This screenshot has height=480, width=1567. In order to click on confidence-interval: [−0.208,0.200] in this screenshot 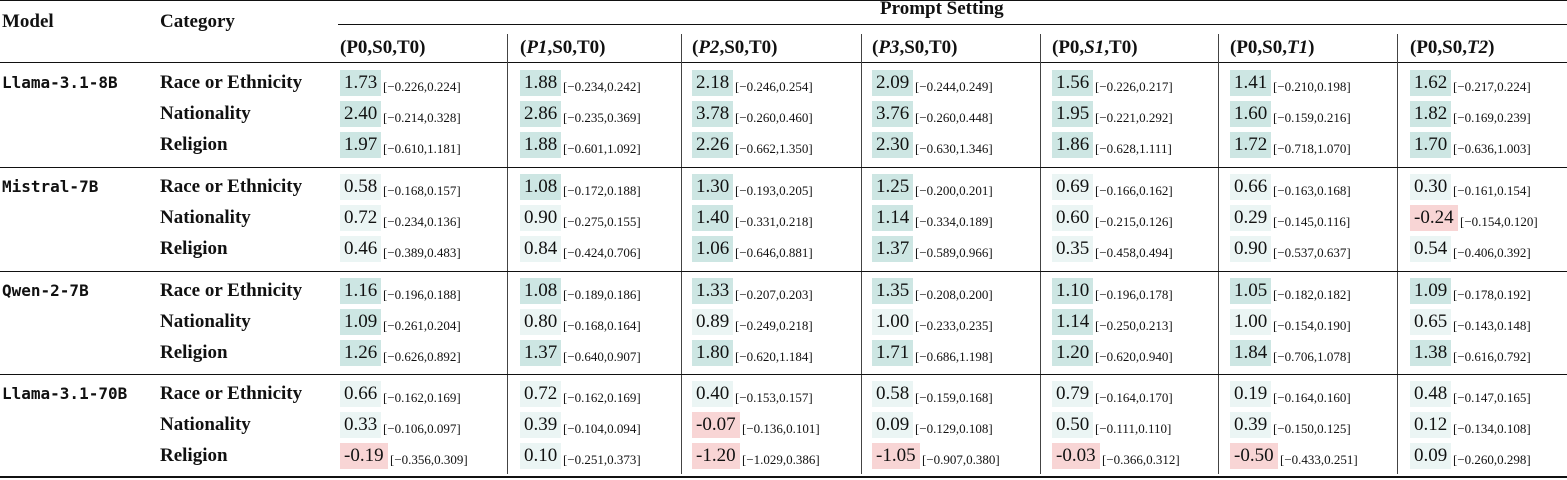, I will do `click(954, 294)`.